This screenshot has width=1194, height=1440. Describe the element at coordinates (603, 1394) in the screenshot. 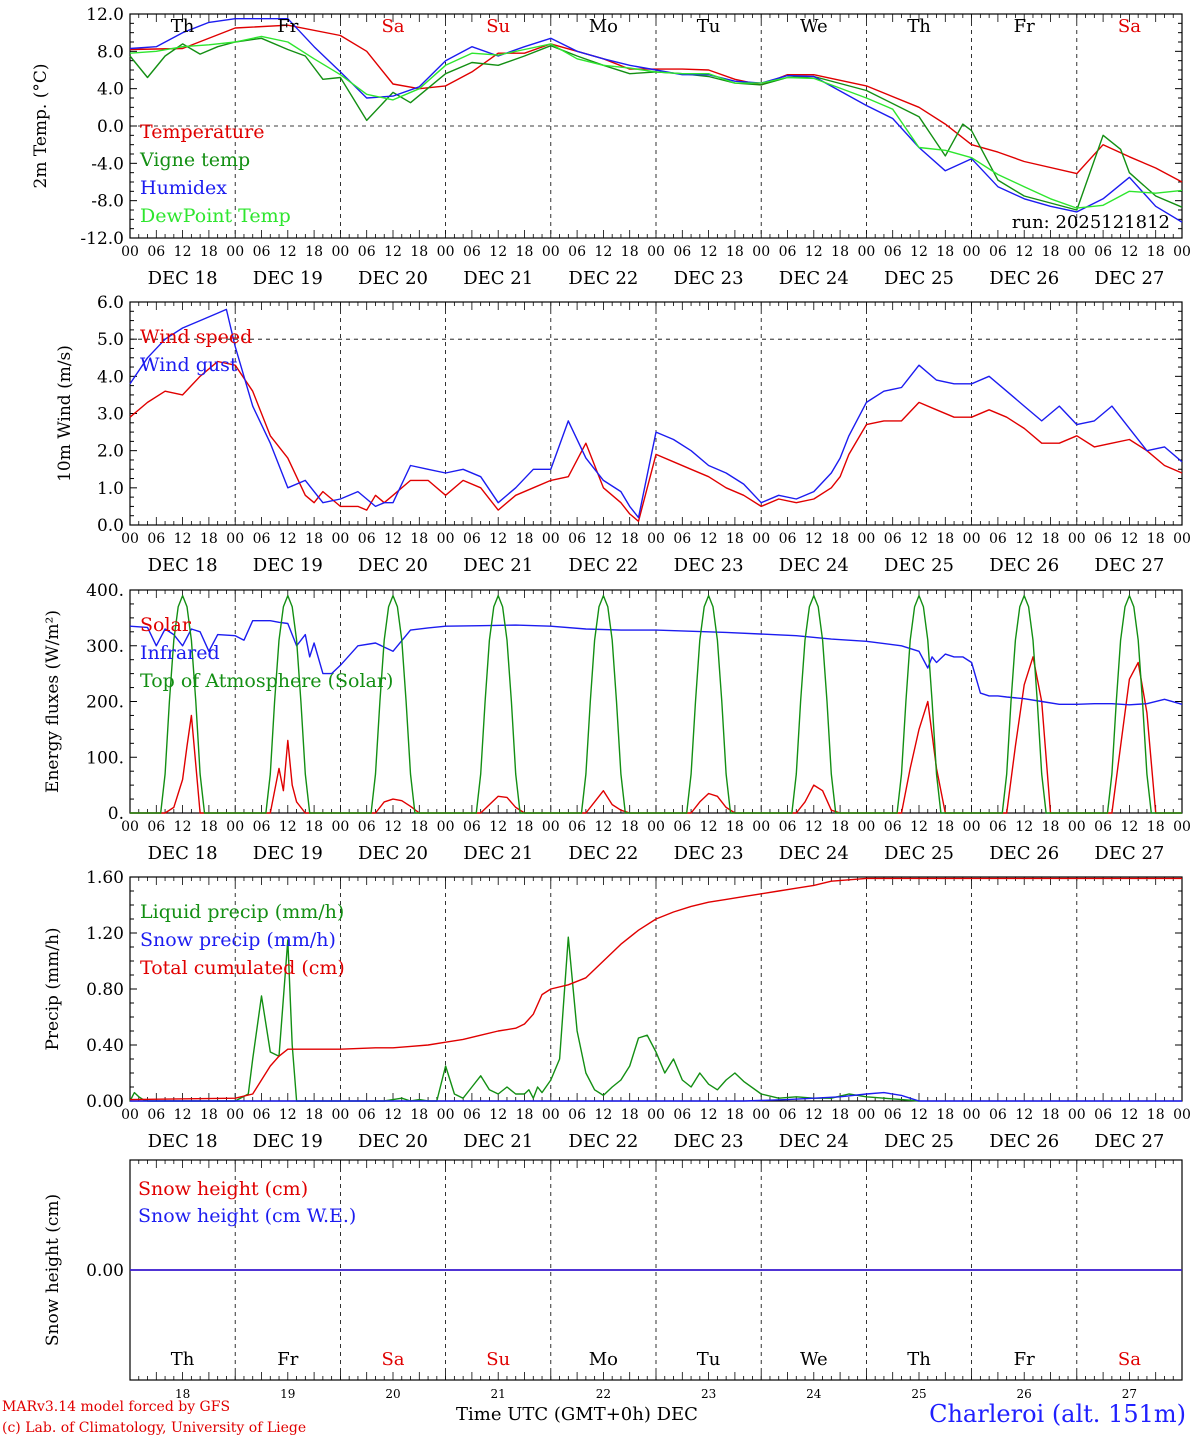

I see `day-number: 22` at that location.